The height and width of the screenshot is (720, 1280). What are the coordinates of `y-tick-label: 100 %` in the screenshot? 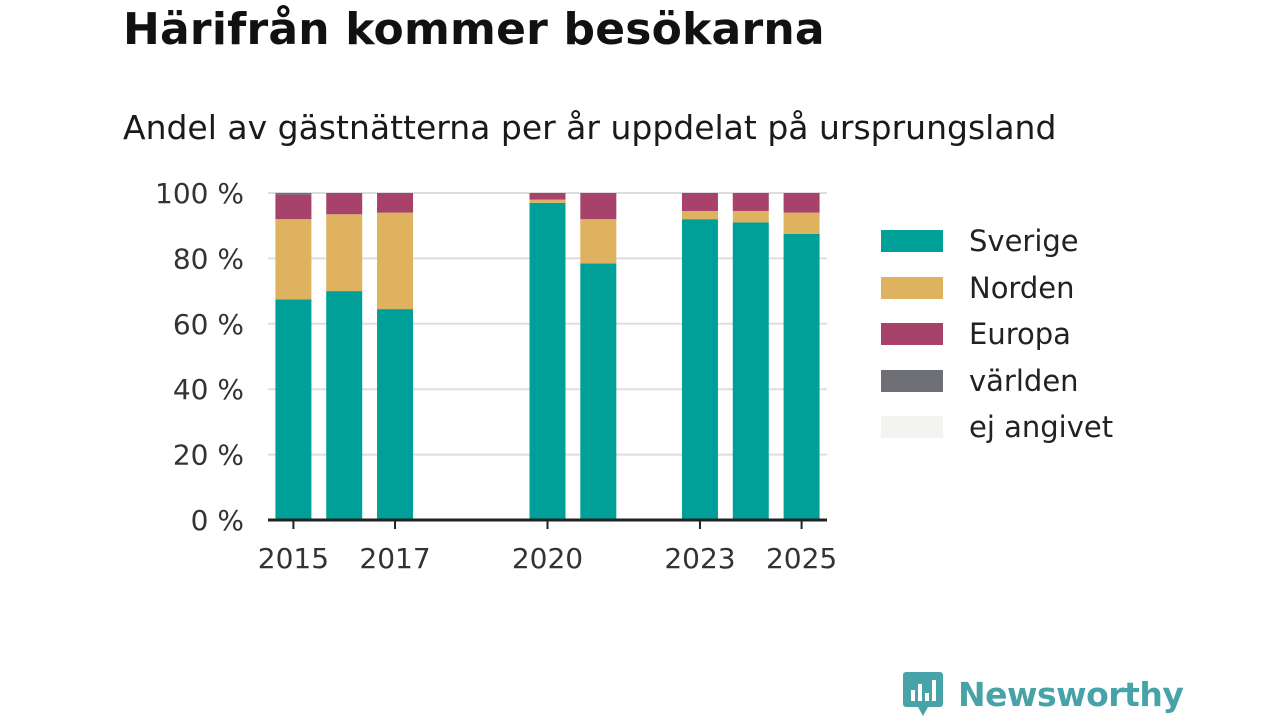 It's located at (199, 193).